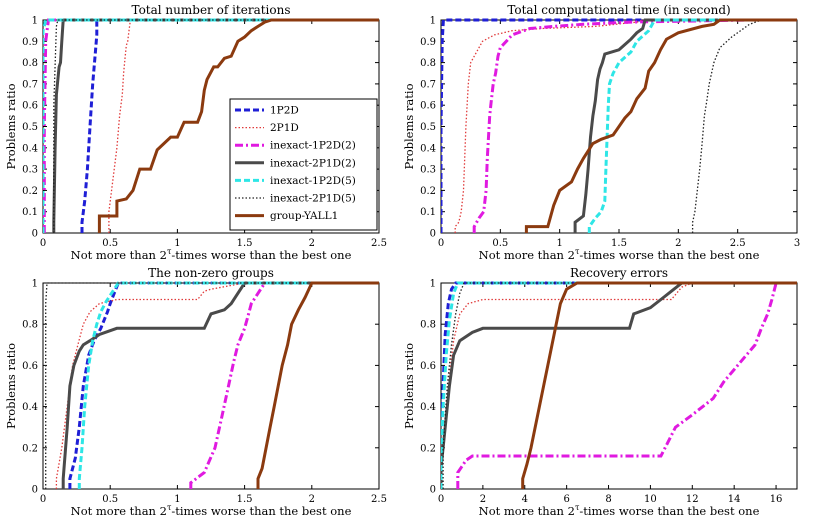 The width and height of the screenshot is (817, 518). I want to click on x-tick-label: 3, so click(797, 243).